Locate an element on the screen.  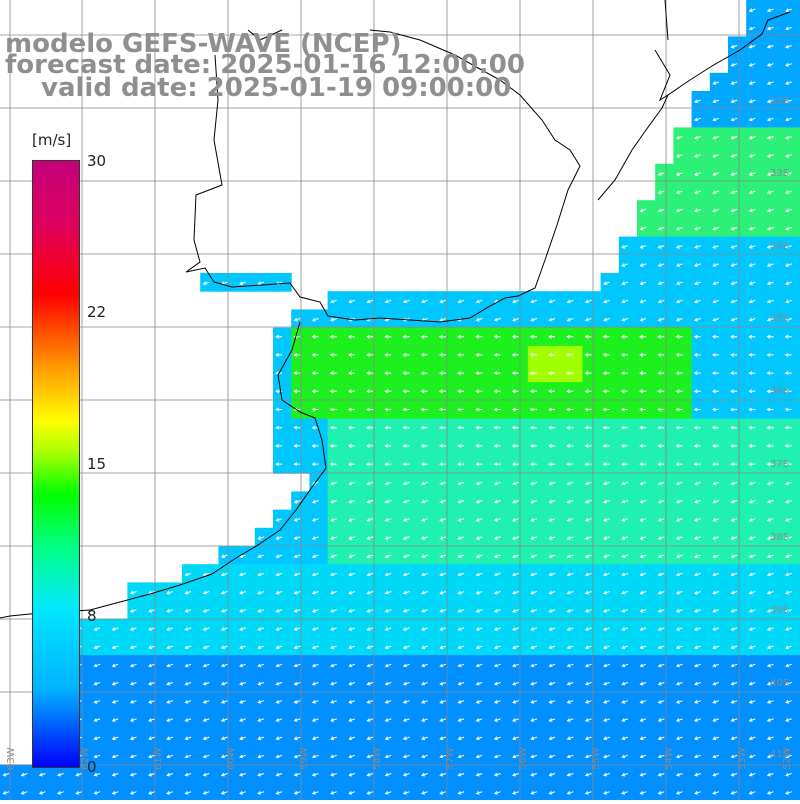
colorbar-tick: 0 is located at coordinates (92, 767).